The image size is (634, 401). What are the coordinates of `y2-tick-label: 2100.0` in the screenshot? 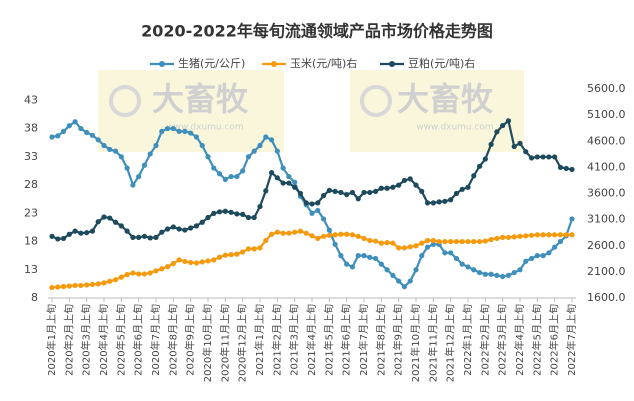 It's located at (606, 271).